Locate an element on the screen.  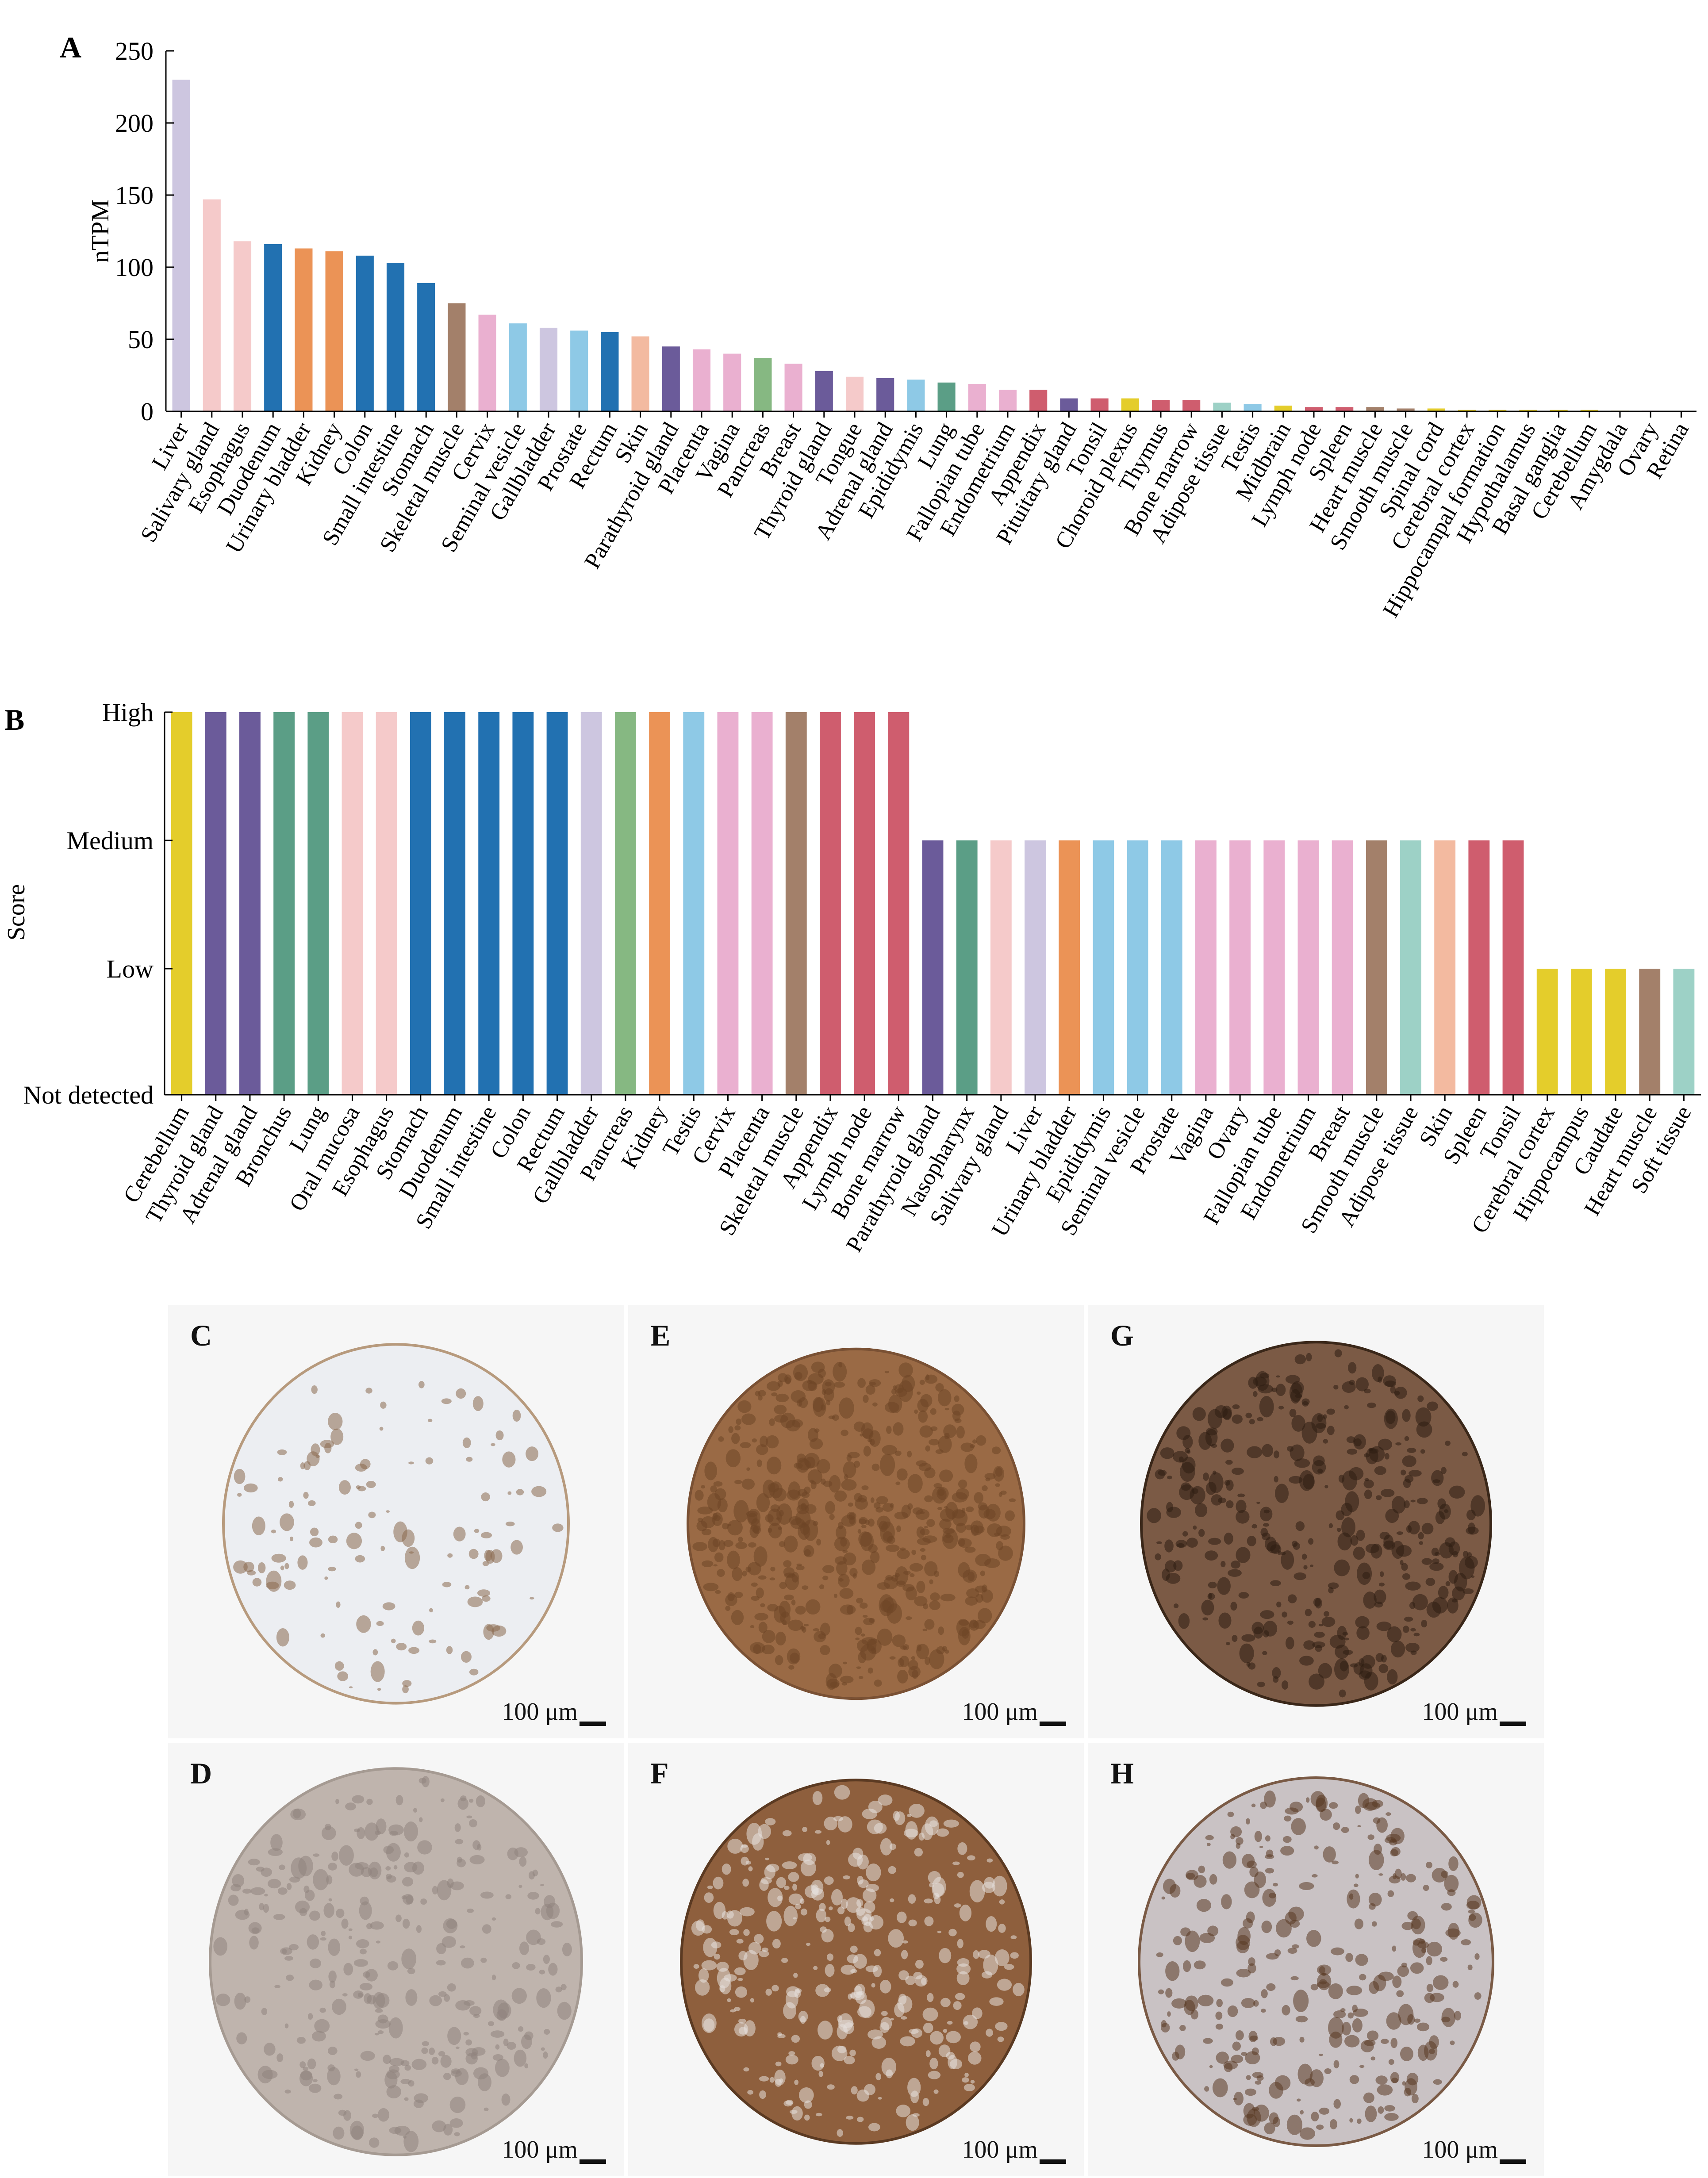
bar-parathyroid-gland is located at coordinates (671, 378).